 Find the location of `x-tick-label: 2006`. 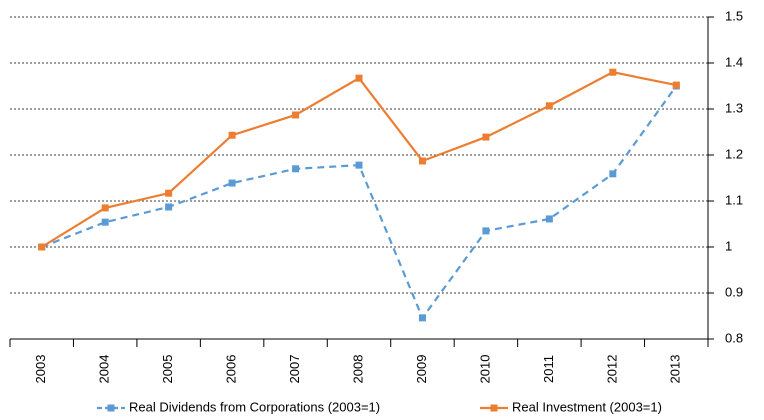

x-tick-label: 2006 is located at coordinates (231, 369).